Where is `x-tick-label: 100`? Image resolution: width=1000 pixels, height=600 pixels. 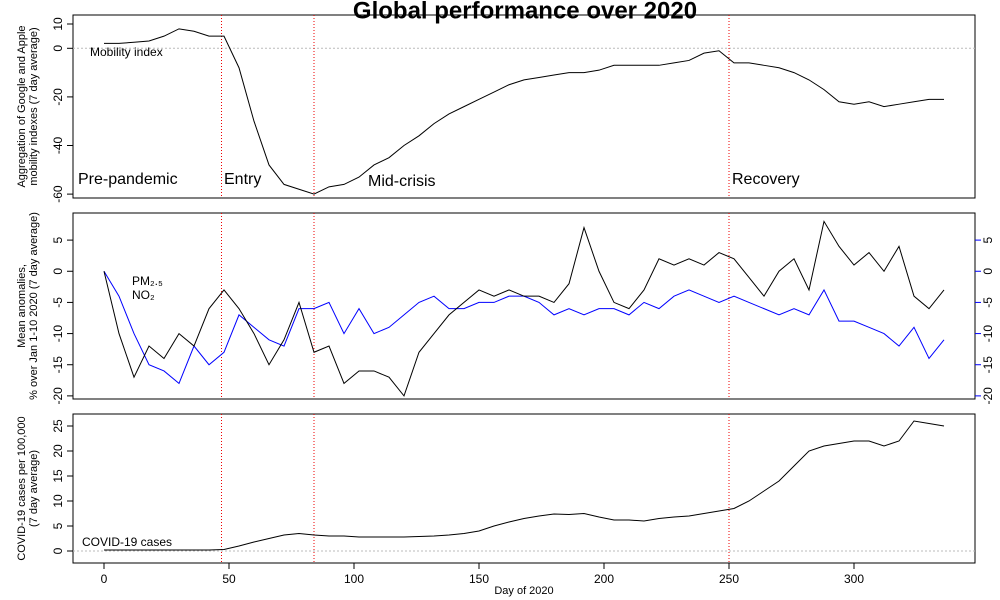
x-tick-label: 100 is located at coordinates (354, 579).